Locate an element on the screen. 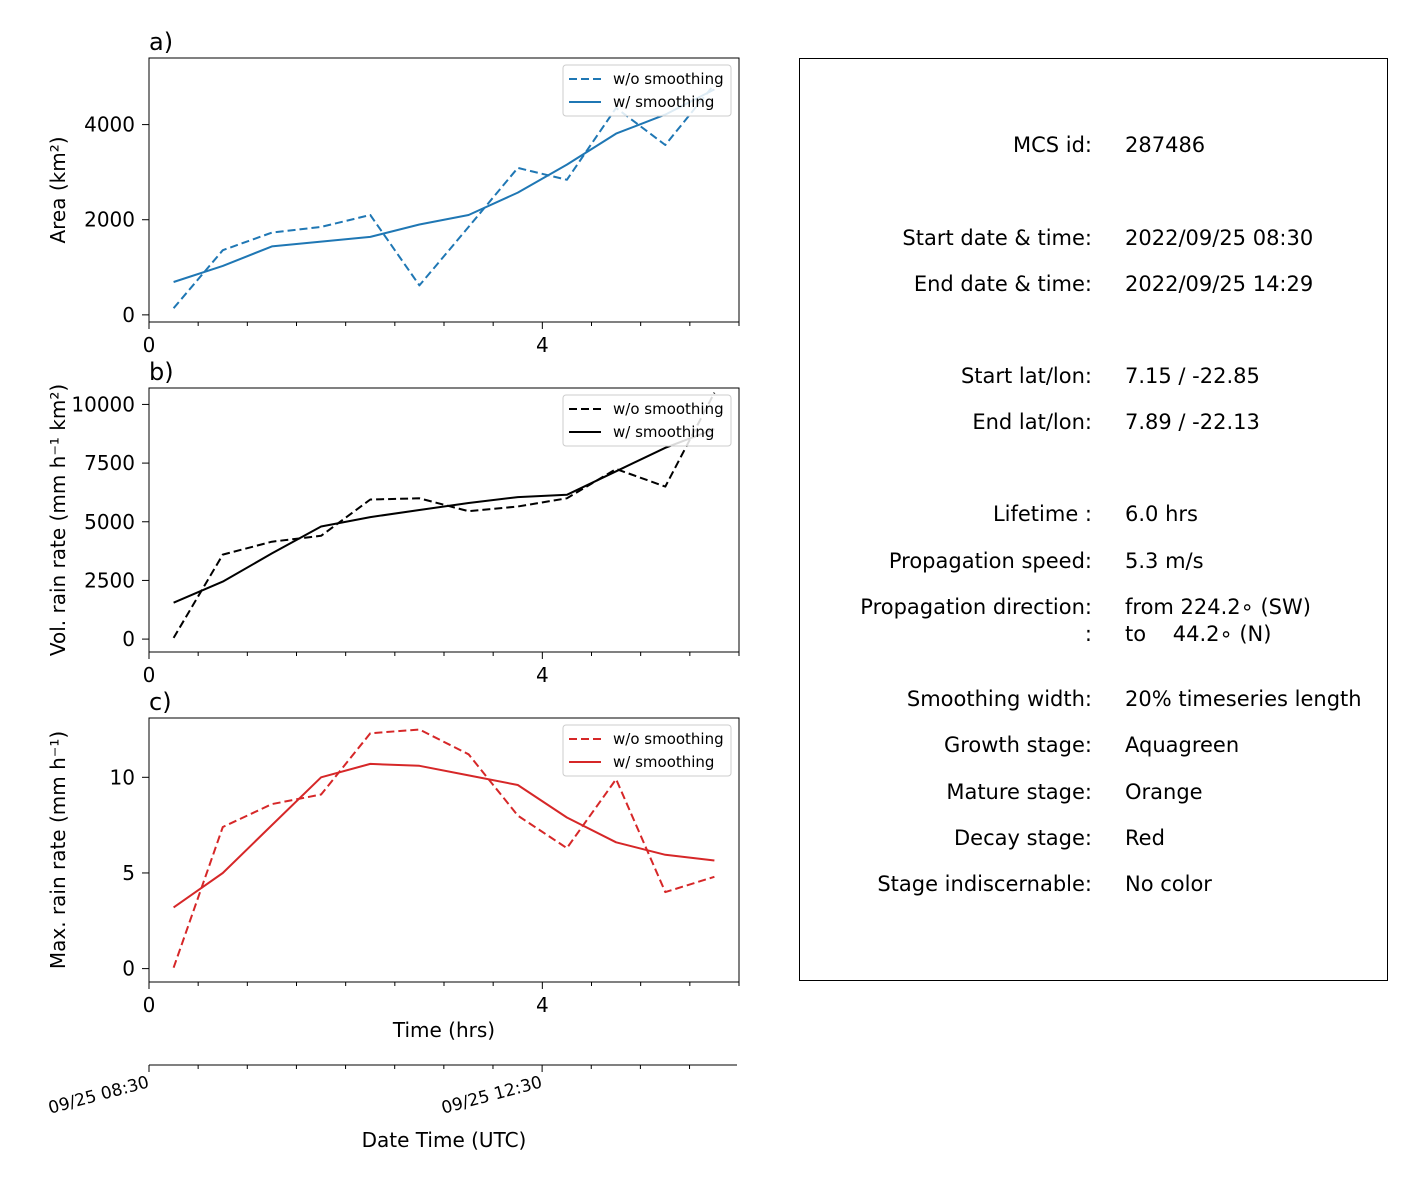  y-tick-label: 7500 is located at coordinates (109, 463).